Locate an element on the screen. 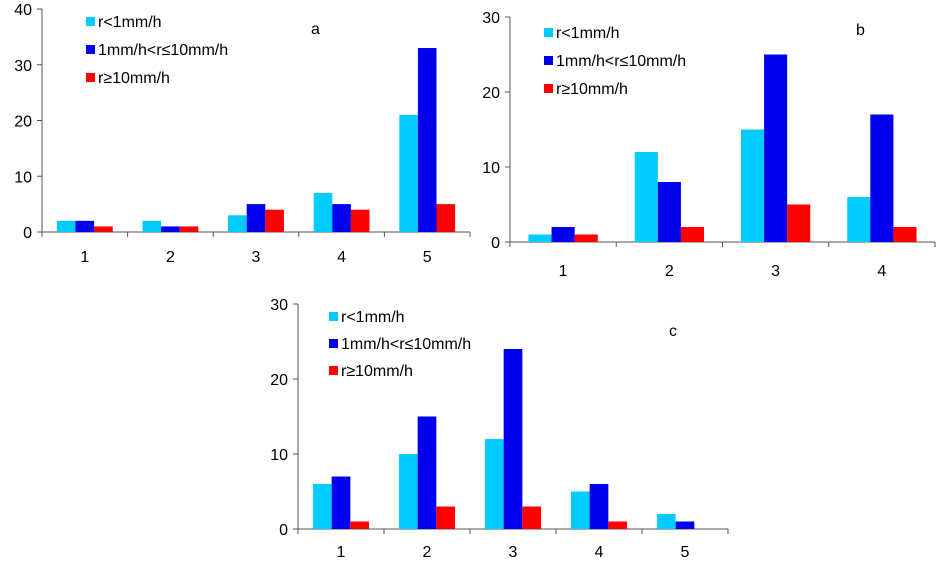  bar-a-cat1-series3 is located at coordinates (103, 229).